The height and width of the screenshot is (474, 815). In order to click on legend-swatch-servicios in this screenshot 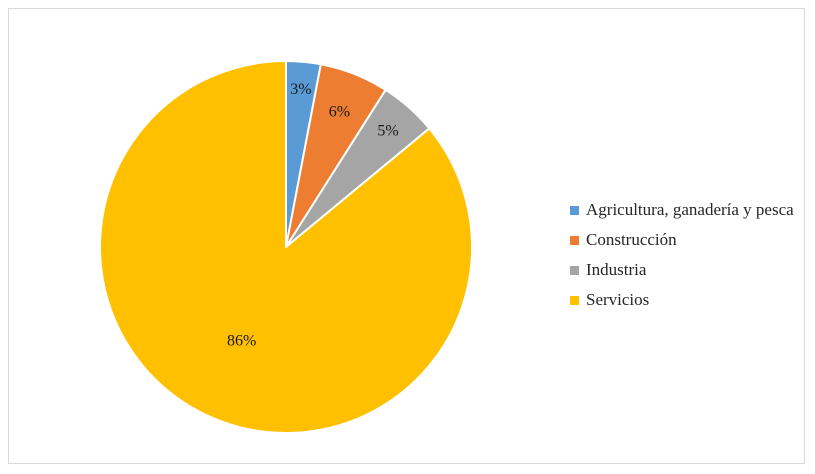, I will do `click(574, 300)`.